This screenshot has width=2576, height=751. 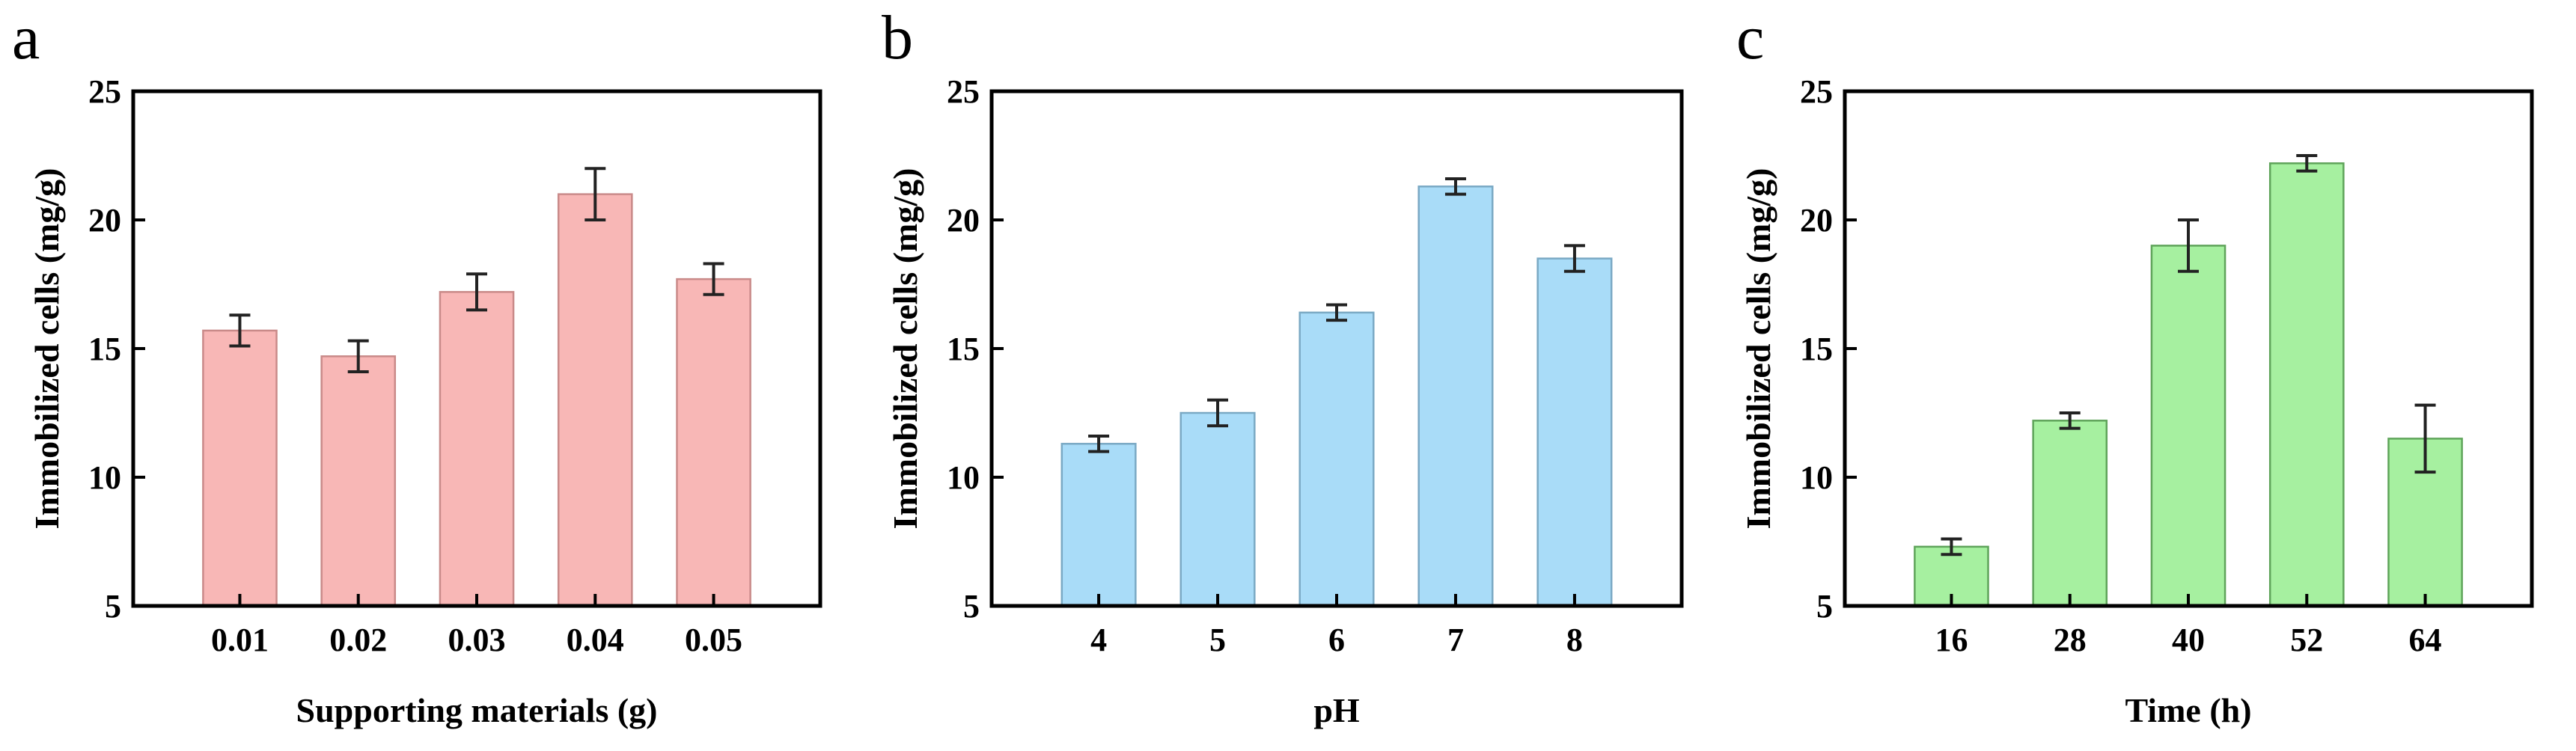 I want to click on x-axis-label: Supporting materials (g), so click(x=477, y=710).